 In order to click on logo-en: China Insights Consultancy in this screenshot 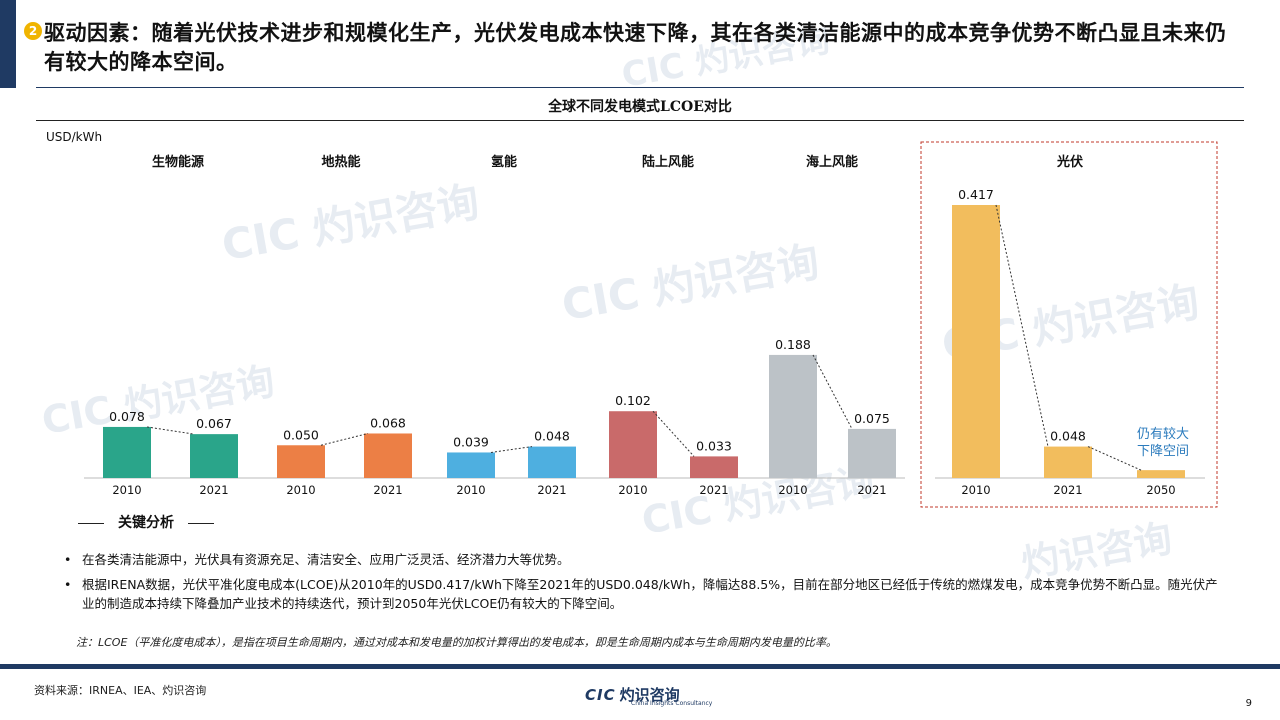, I will do `click(672, 703)`.